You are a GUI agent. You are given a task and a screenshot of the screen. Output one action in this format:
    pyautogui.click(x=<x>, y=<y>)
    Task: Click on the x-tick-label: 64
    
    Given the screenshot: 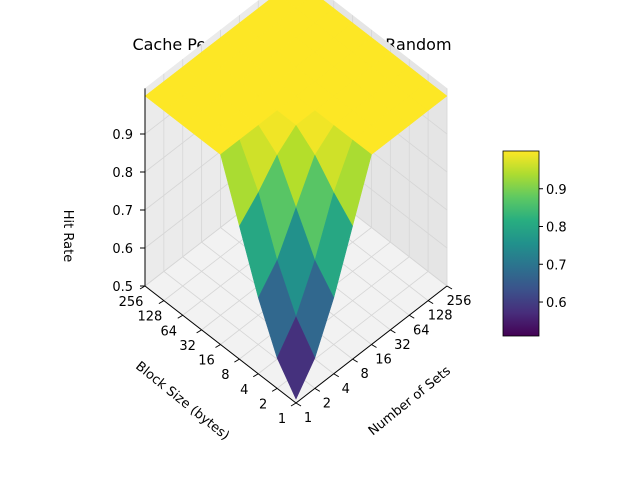 What is the action you would take?
    pyautogui.click(x=421, y=330)
    